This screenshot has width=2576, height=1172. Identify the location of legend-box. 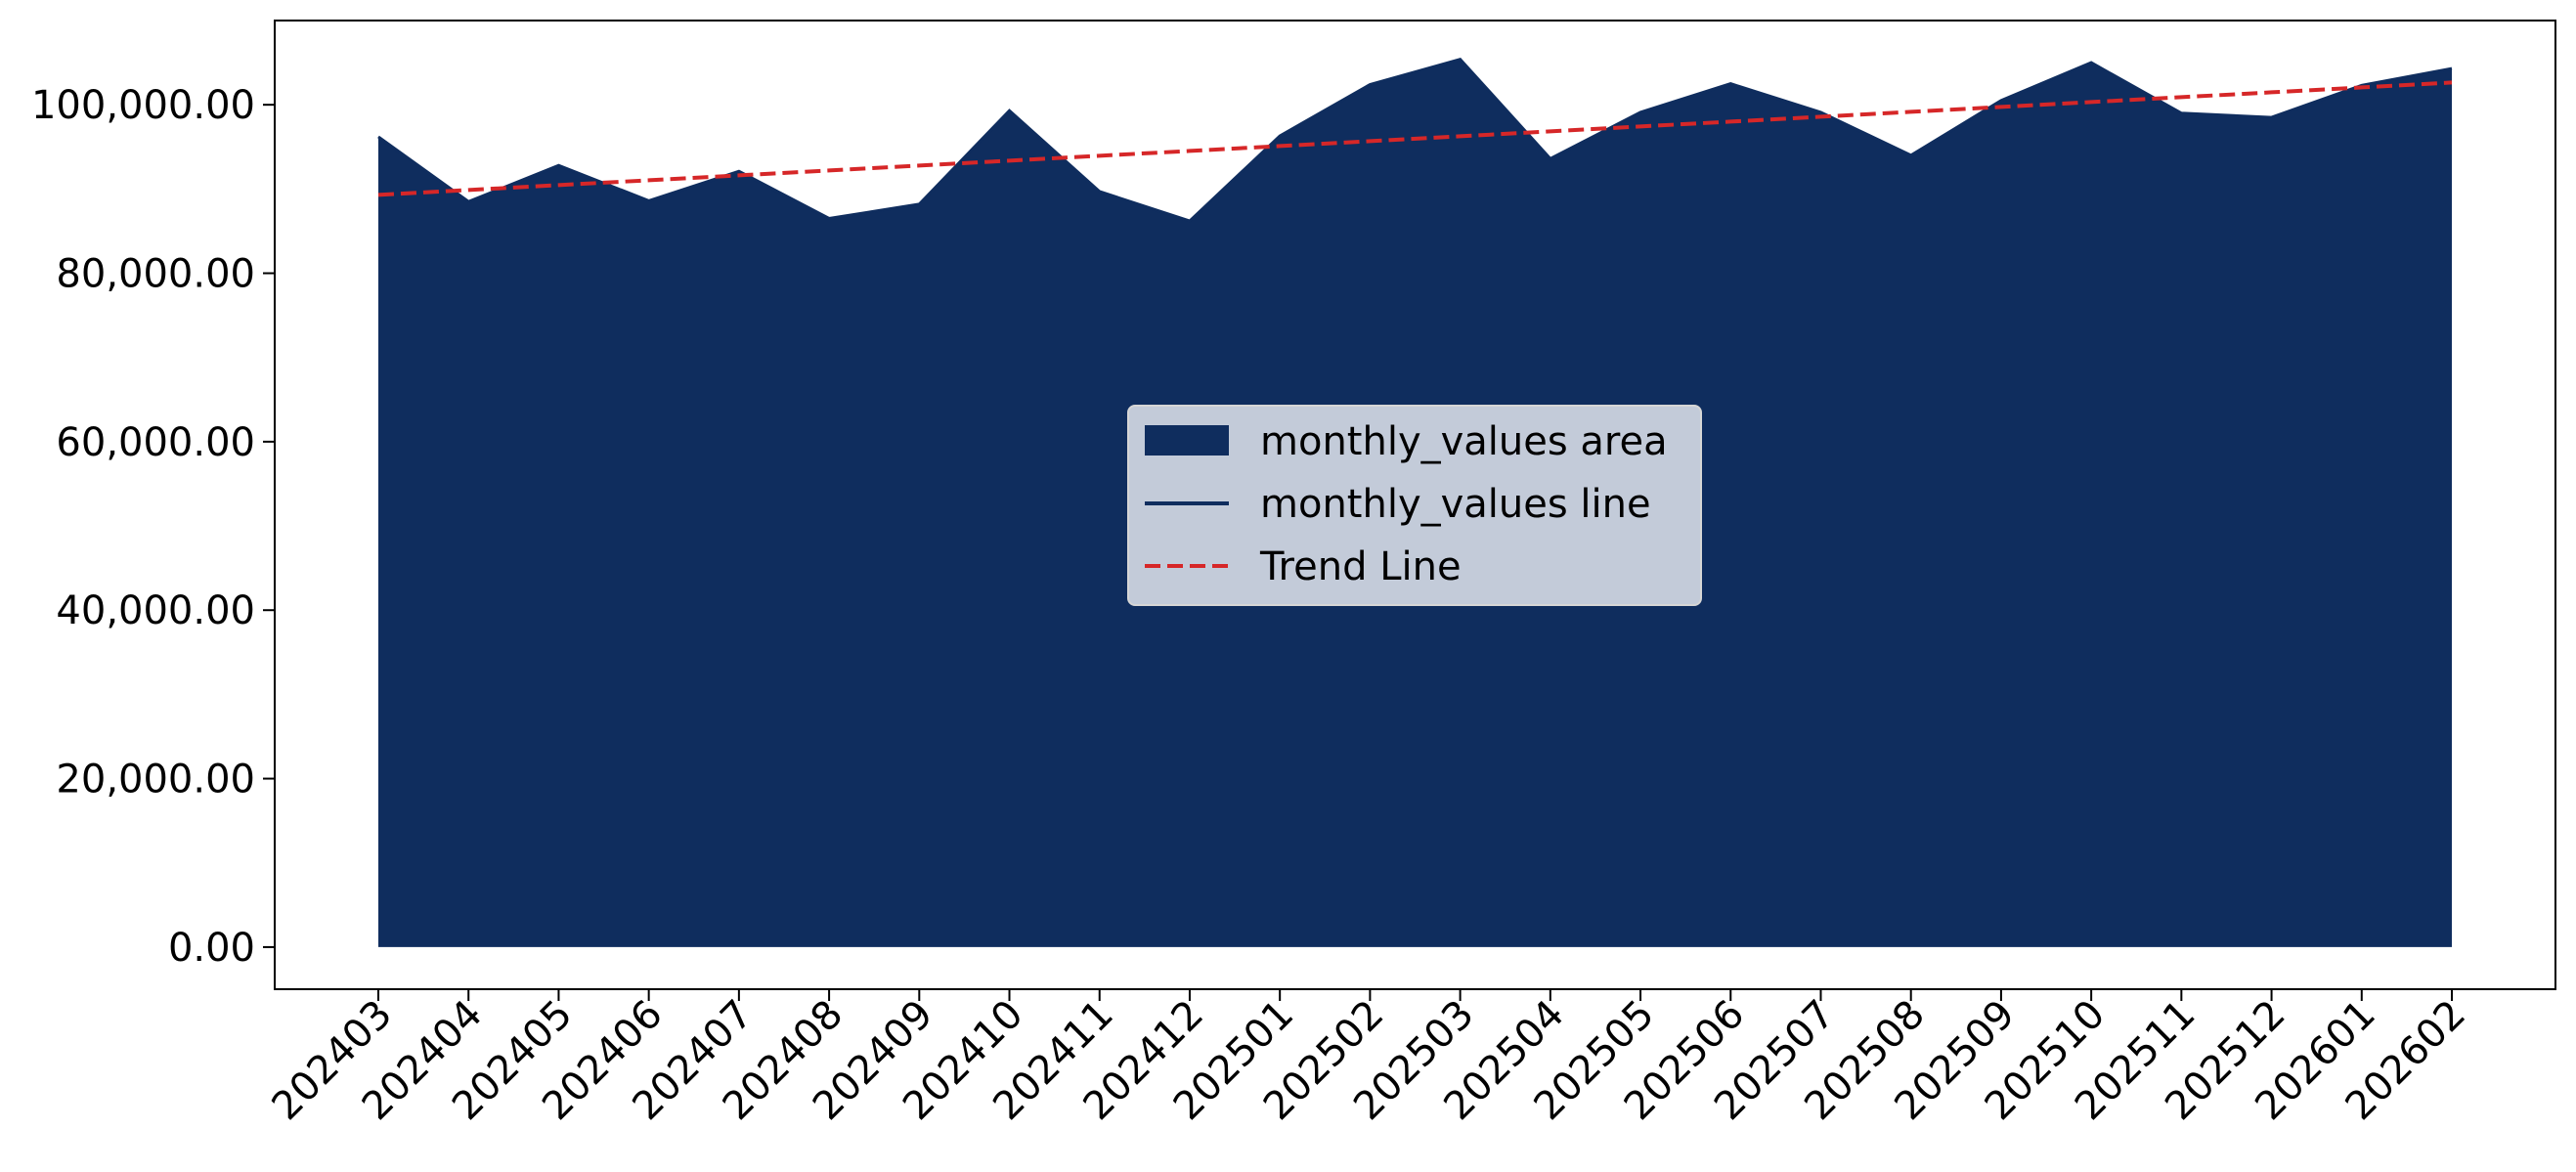
(1414, 505).